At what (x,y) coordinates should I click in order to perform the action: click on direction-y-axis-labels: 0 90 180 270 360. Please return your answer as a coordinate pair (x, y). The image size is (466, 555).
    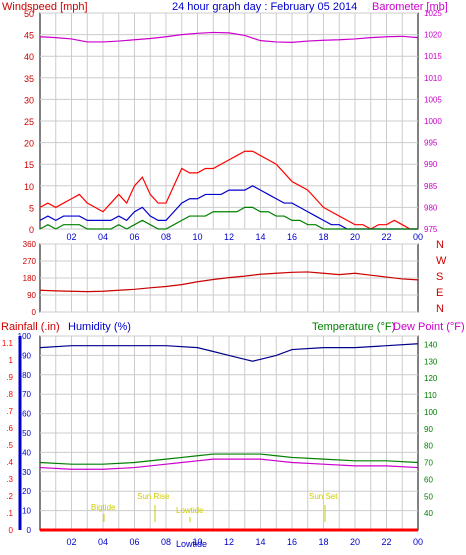
    Looking at the image, I should click on (30, 278).